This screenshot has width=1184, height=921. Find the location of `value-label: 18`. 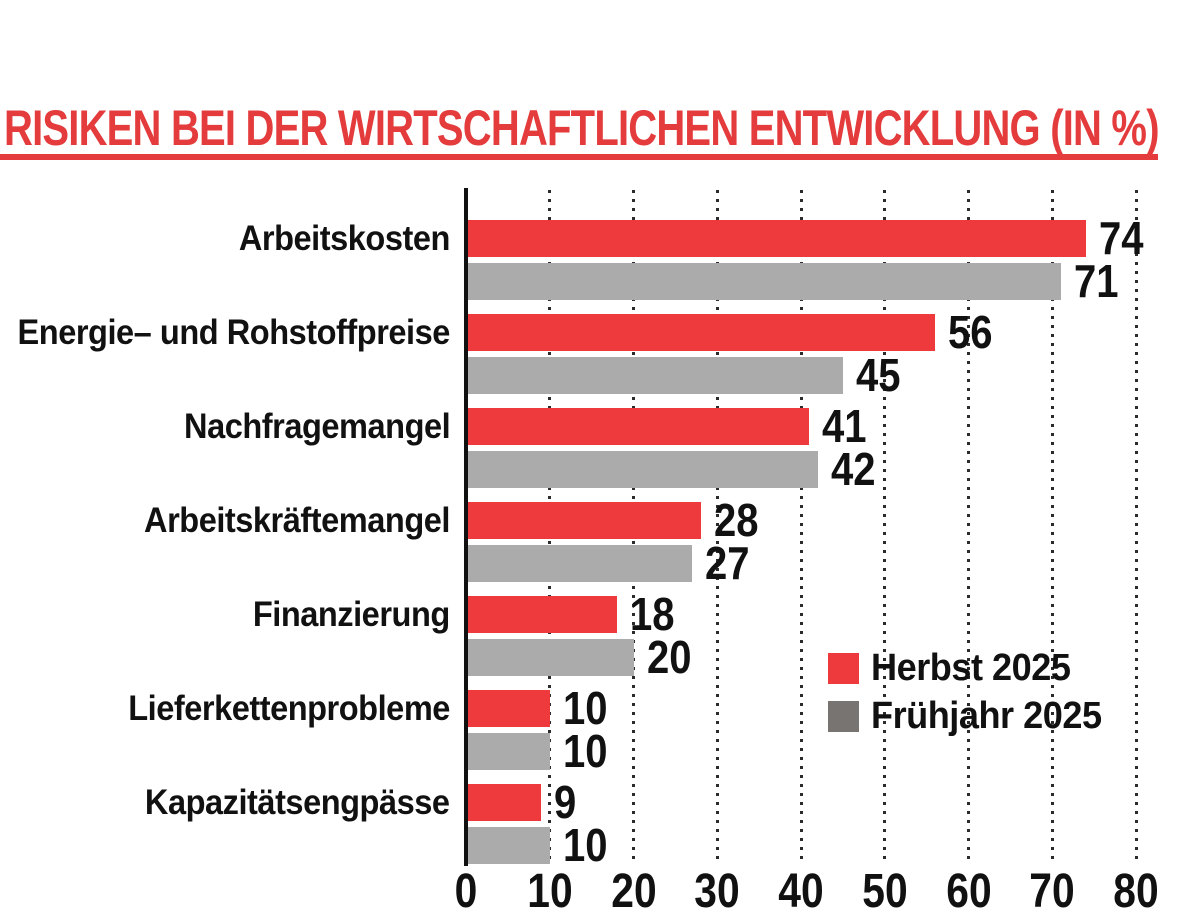

value-label: 18 is located at coordinates (652, 614).